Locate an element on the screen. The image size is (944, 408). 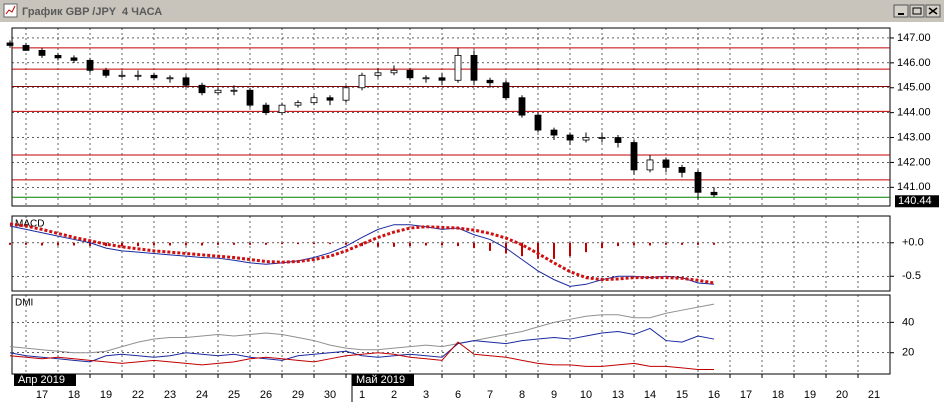
last-price-box is located at coordinates (917, 201).